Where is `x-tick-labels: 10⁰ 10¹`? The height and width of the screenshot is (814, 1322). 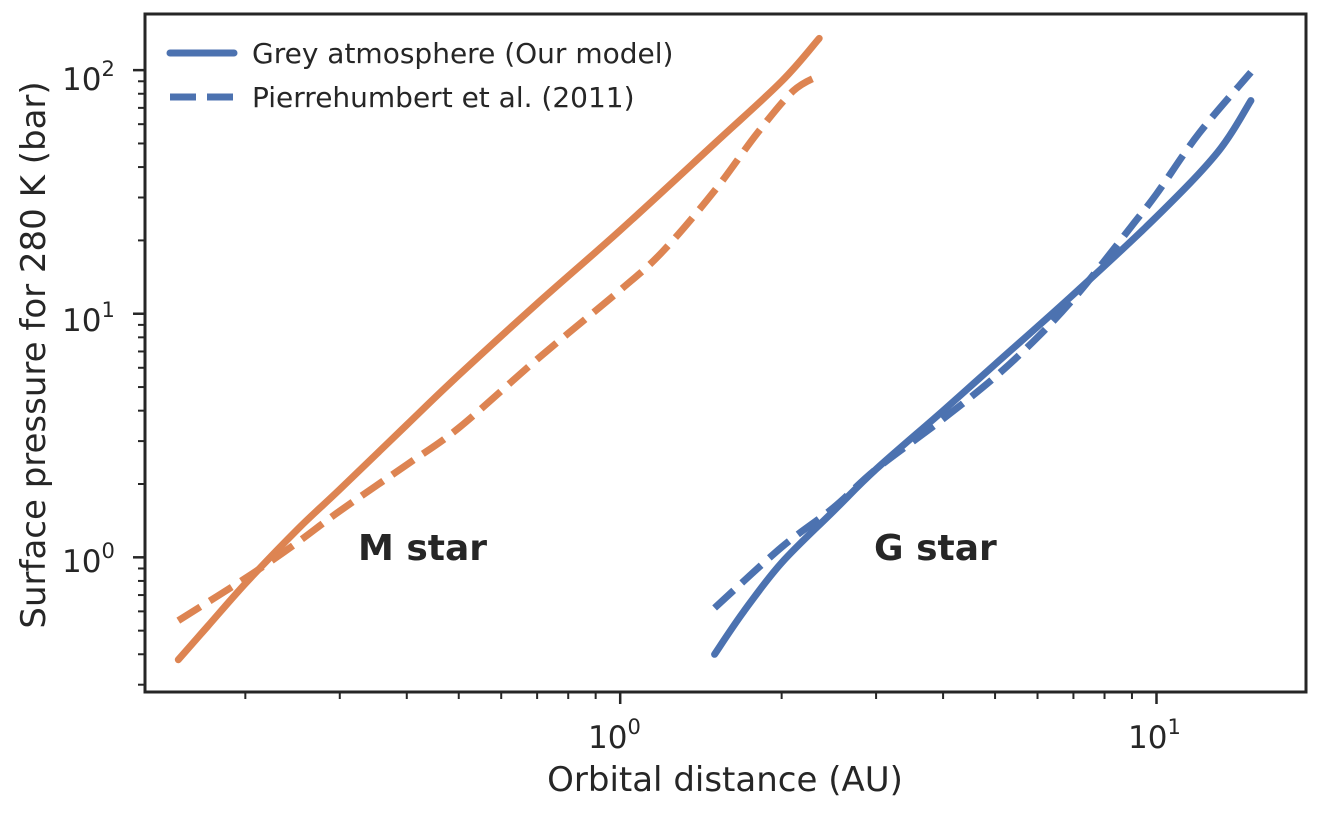
x-tick-labels: 10⁰ 10¹ is located at coordinates (884, 735).